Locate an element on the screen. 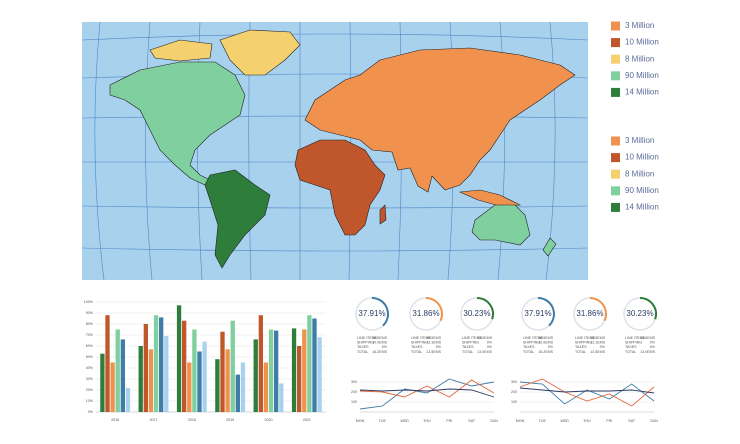  y-tick-label: 30% is located at coordinates (90, 379).